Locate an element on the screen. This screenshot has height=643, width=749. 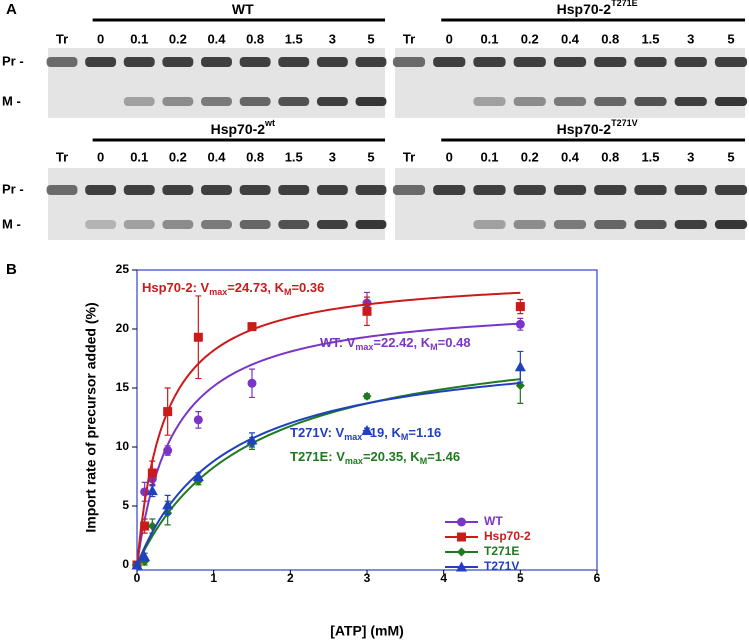
annotation-part: =24.73, K is located at coordinates (255, 287).